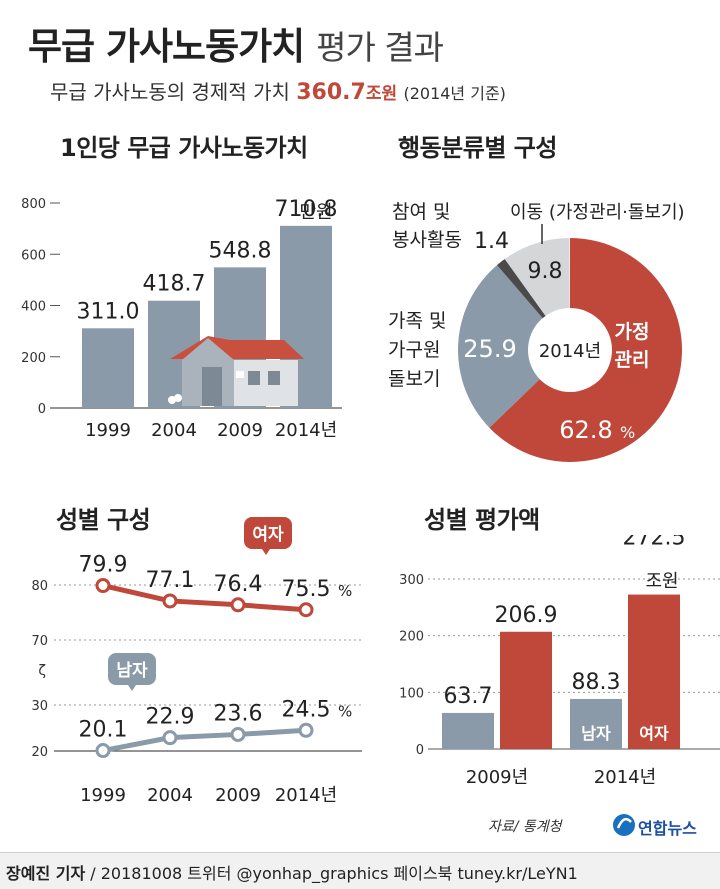 The width and height of the screenshot is (720, 889). I want to click on label-volunteer-1: 참여 및, so click(421, 212).